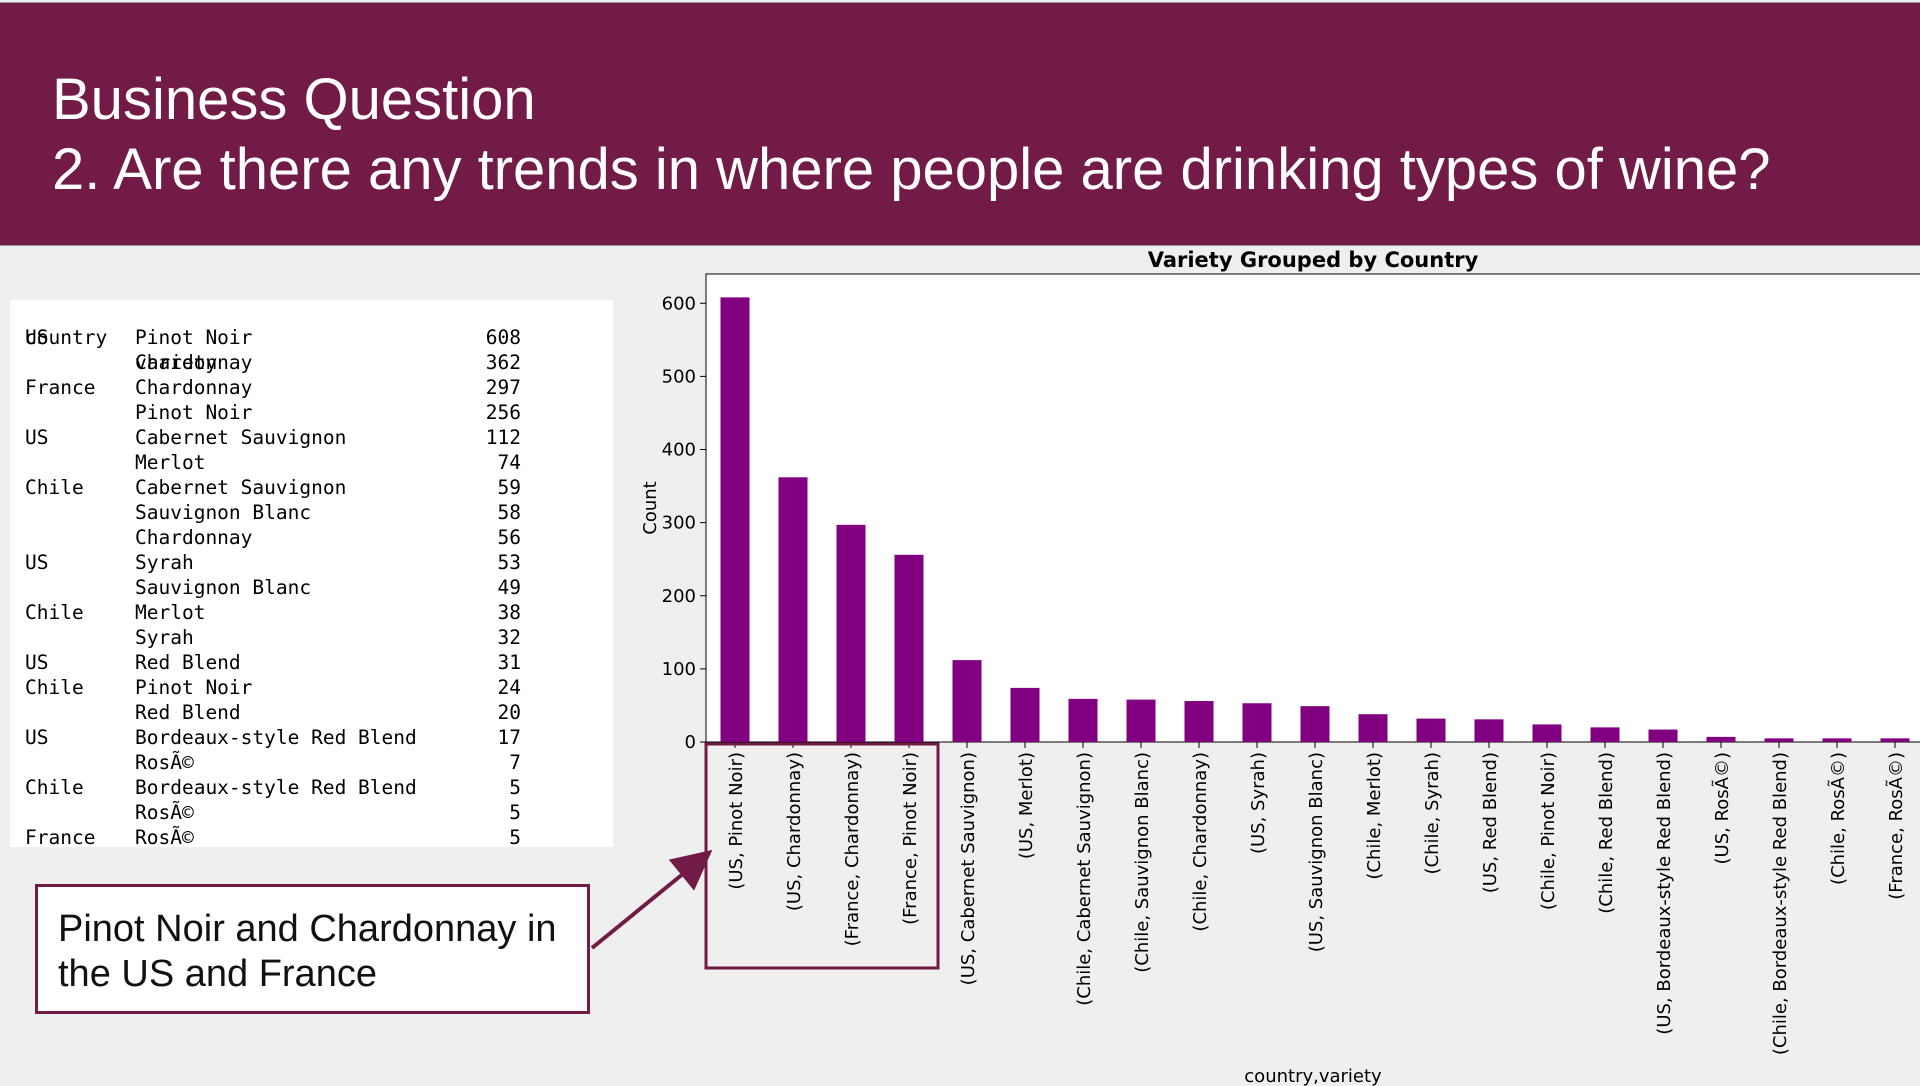 The image size is (1920, 1086). I want to click on table-cell-count: 38, so click(509, 612).